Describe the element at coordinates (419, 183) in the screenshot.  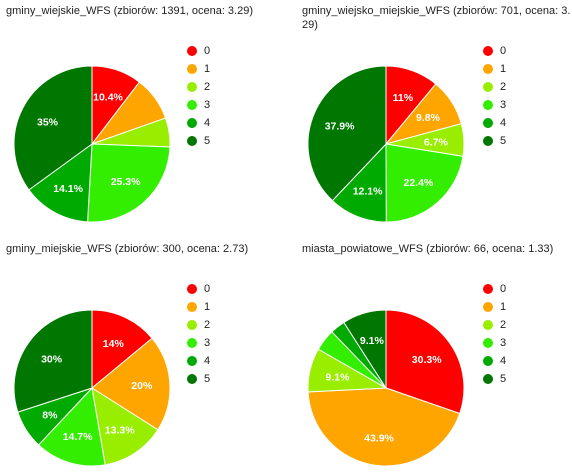
I see `slice-label-3: 22.4%` at that location.